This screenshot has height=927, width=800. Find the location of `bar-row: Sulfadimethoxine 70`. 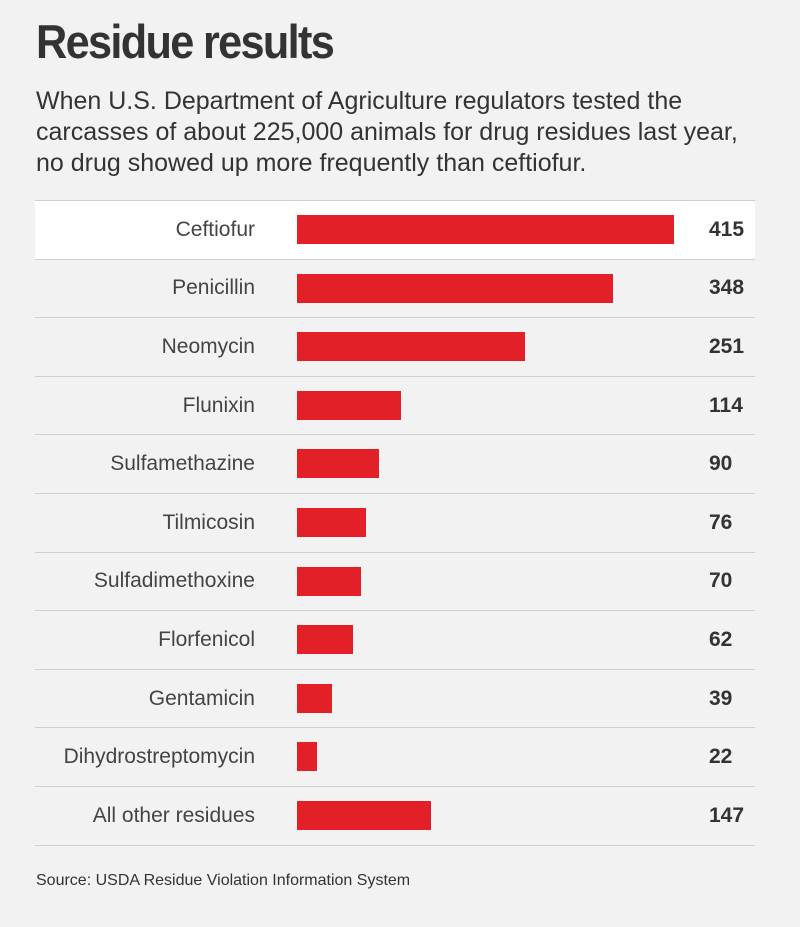

bar-row: Sulfadimethoxine 70 is located at coordinates (395, 582).